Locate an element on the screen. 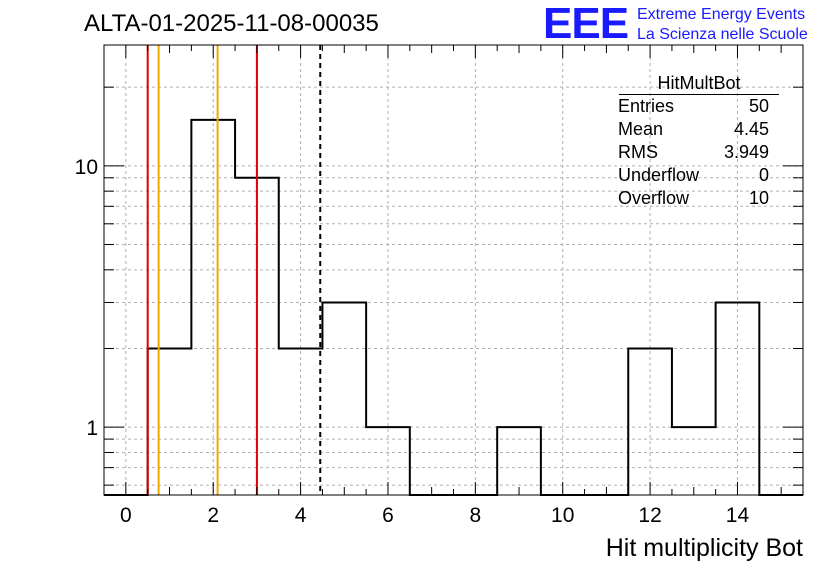  stats-row-mean: Mean 4.45 is located at coordinates (695, 129).